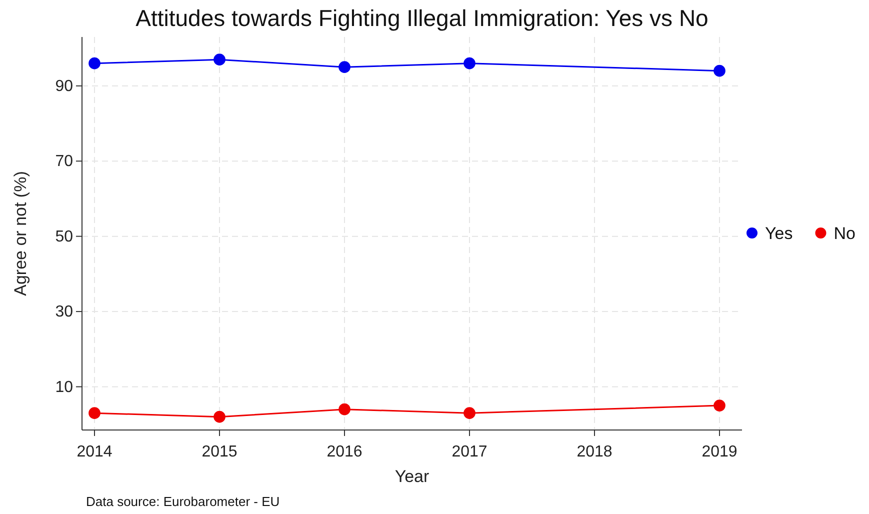  I want to click on x-axis-title: Year, so click(412, 476).